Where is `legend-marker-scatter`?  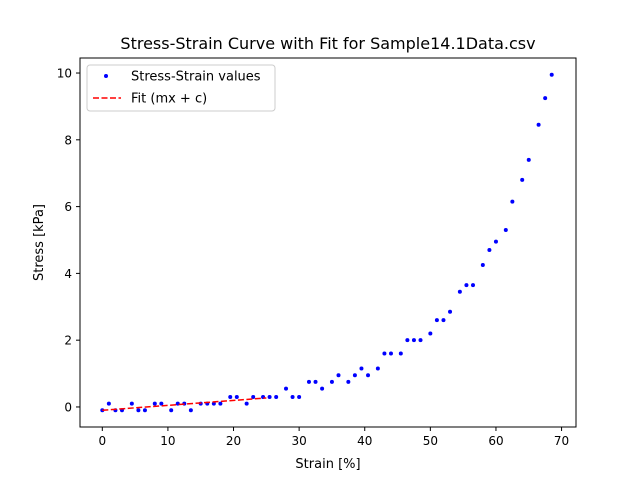
legend-marker-scatter is located at coordinates (106, 76).